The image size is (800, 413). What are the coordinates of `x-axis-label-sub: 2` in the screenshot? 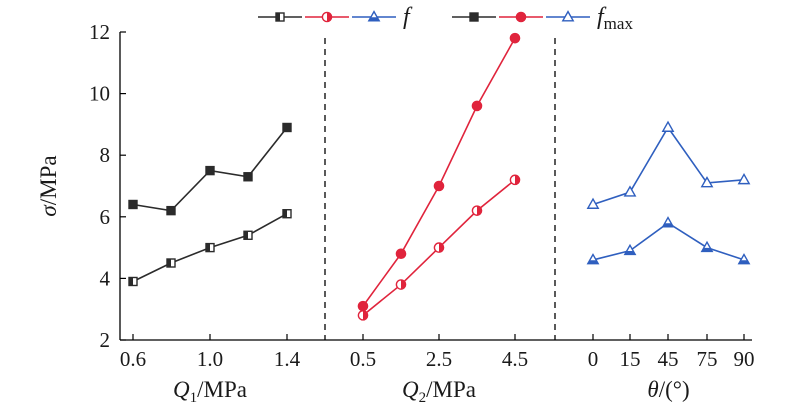 It's located at (423, 398).